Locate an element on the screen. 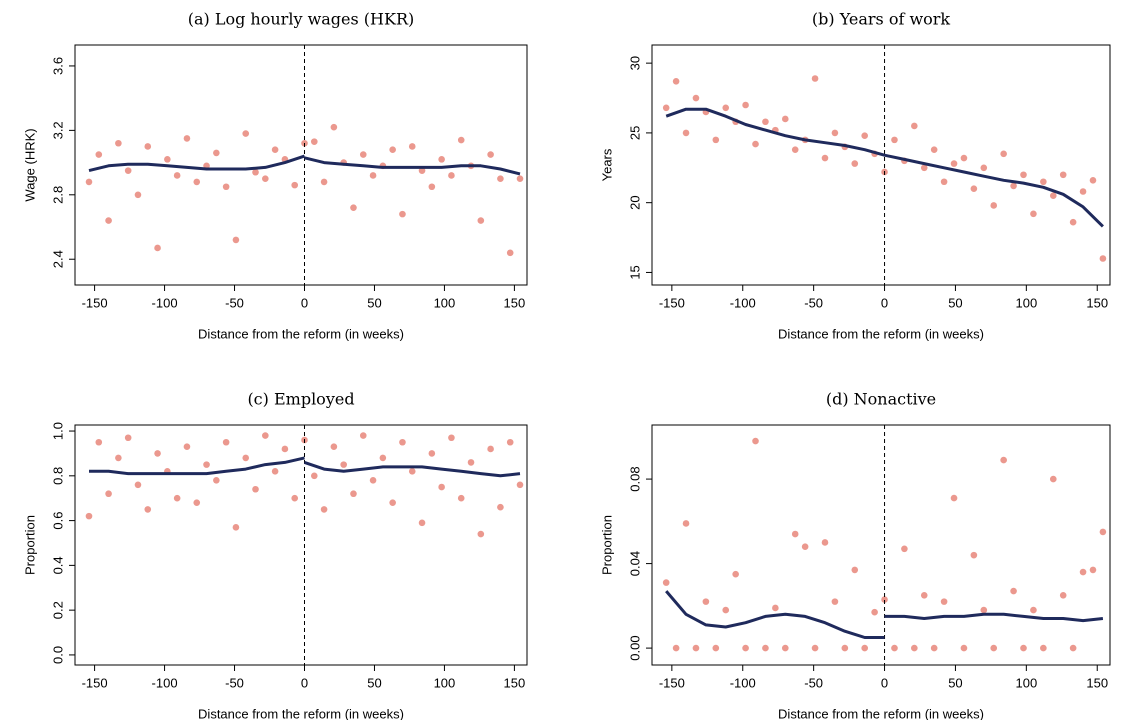 The width and height of the screenshot is (1123, 720). y-tick-label: 30 is located at coordinates (634, 63).